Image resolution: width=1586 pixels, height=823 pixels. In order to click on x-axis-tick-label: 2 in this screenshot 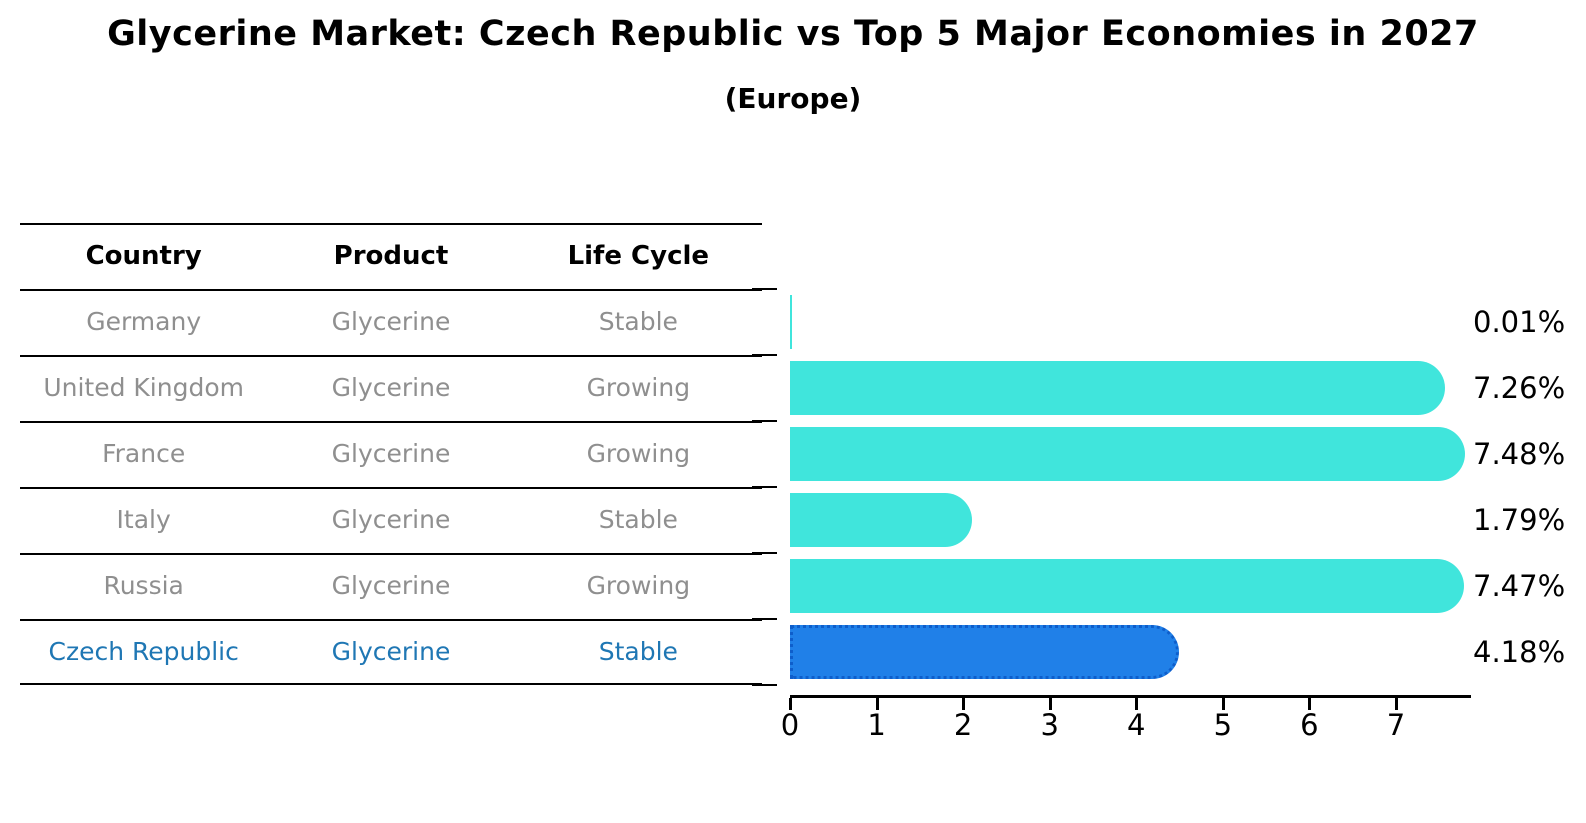, I will do `click(963, 725)`.